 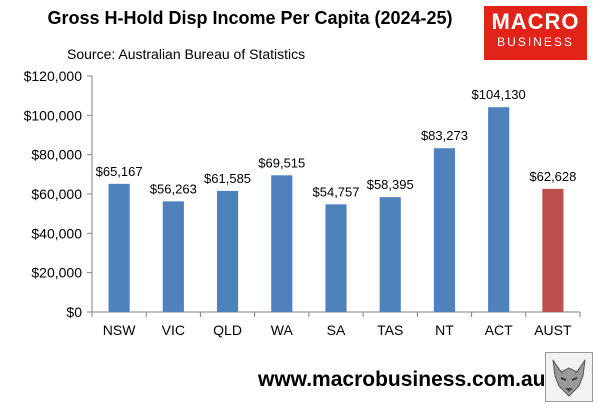 I want to click on bar-sa, so click(x=336, y=258).